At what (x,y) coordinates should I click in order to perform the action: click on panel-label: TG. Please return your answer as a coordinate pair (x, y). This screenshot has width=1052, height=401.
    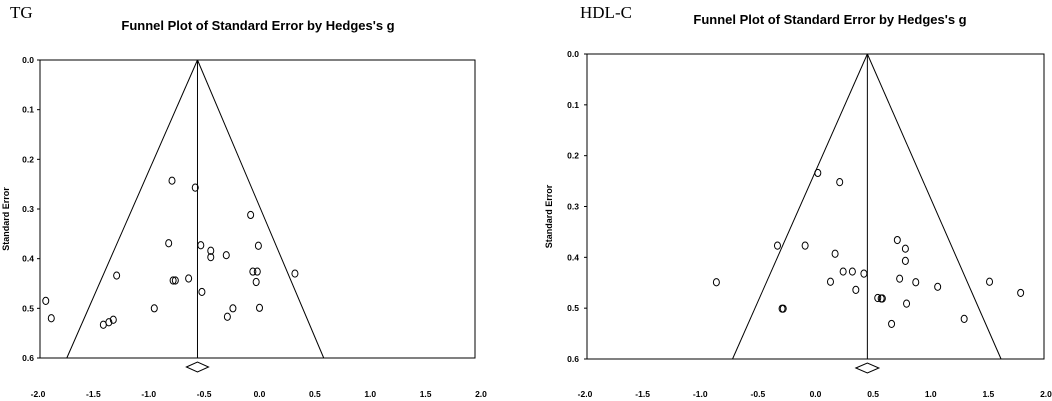
    Looking at the image, I should click on (21, 12).